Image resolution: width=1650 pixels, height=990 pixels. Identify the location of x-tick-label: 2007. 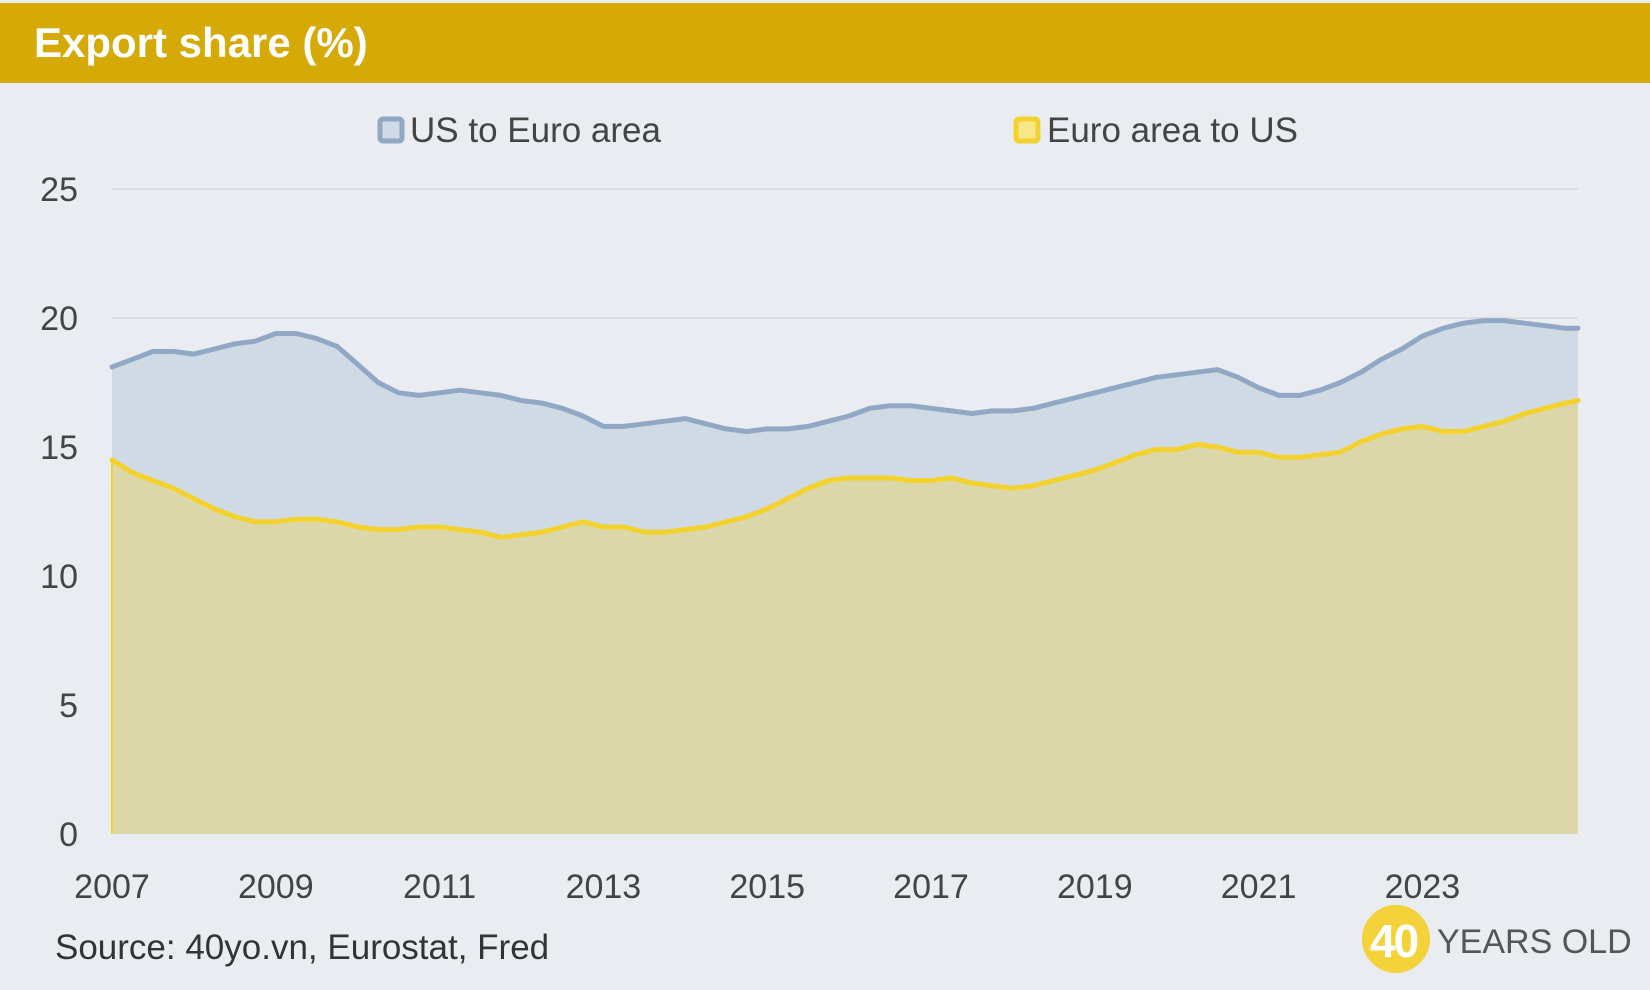
(112, 887).